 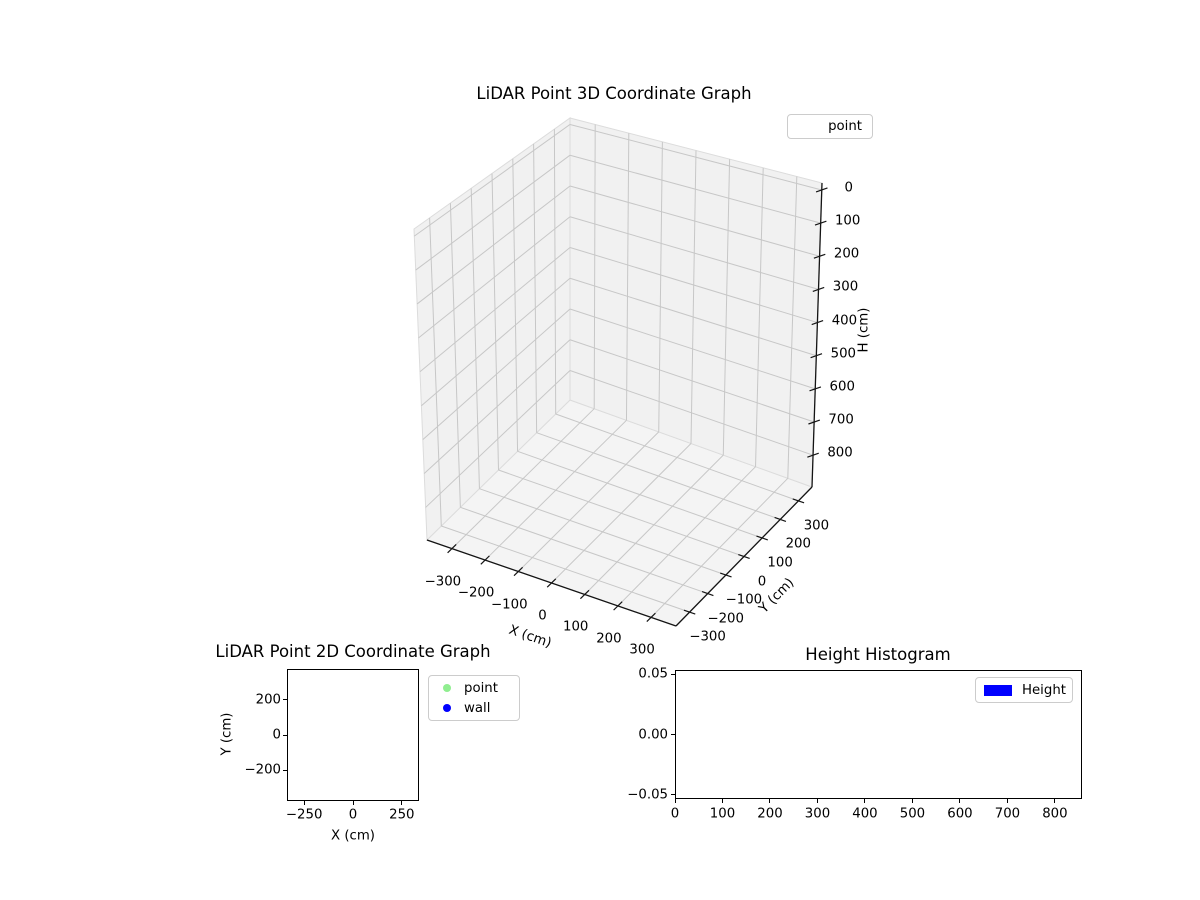 I want to click on y-tick-label-hist: −0.05, so click(x=647, y=795).